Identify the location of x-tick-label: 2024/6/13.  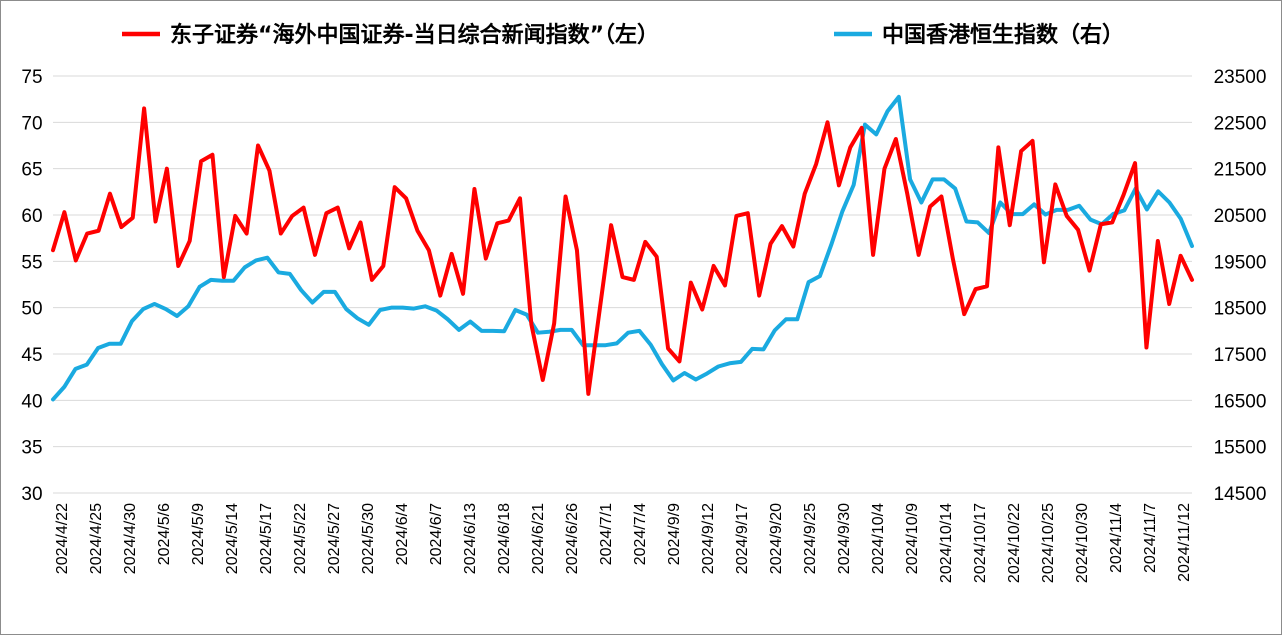
(470, 538).